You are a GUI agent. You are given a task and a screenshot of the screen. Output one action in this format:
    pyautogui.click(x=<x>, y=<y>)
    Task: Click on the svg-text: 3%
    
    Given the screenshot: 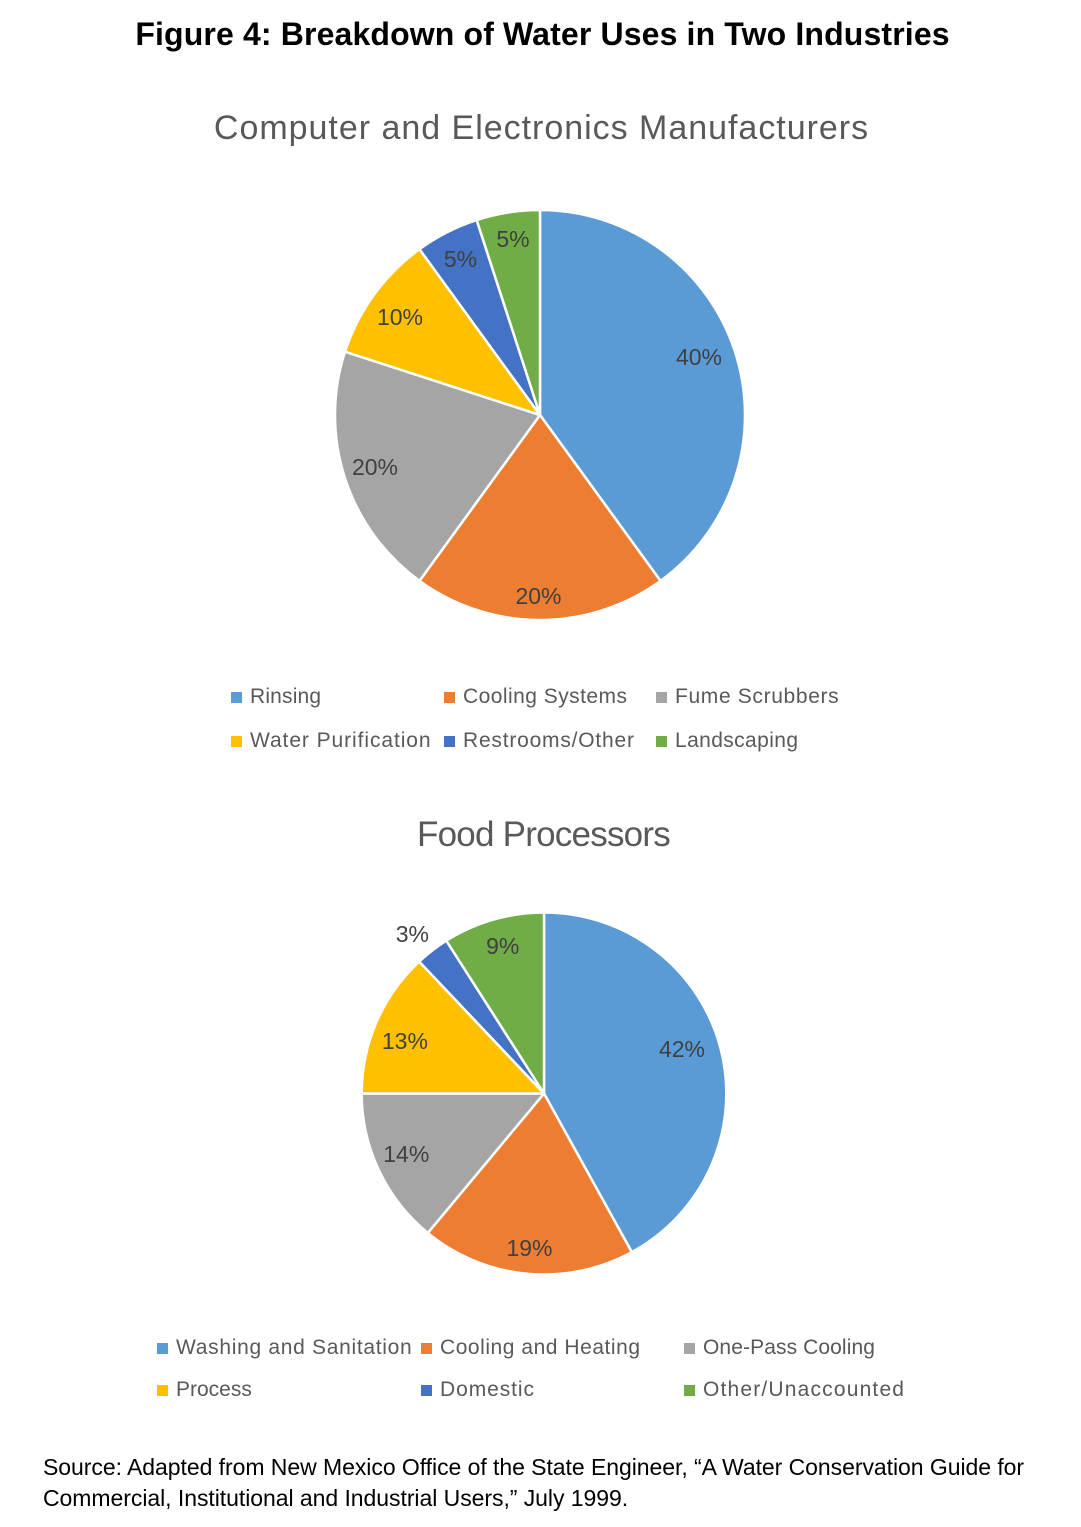 What is the action you would take?
    pyautogui.click(x=412, y=934)
    